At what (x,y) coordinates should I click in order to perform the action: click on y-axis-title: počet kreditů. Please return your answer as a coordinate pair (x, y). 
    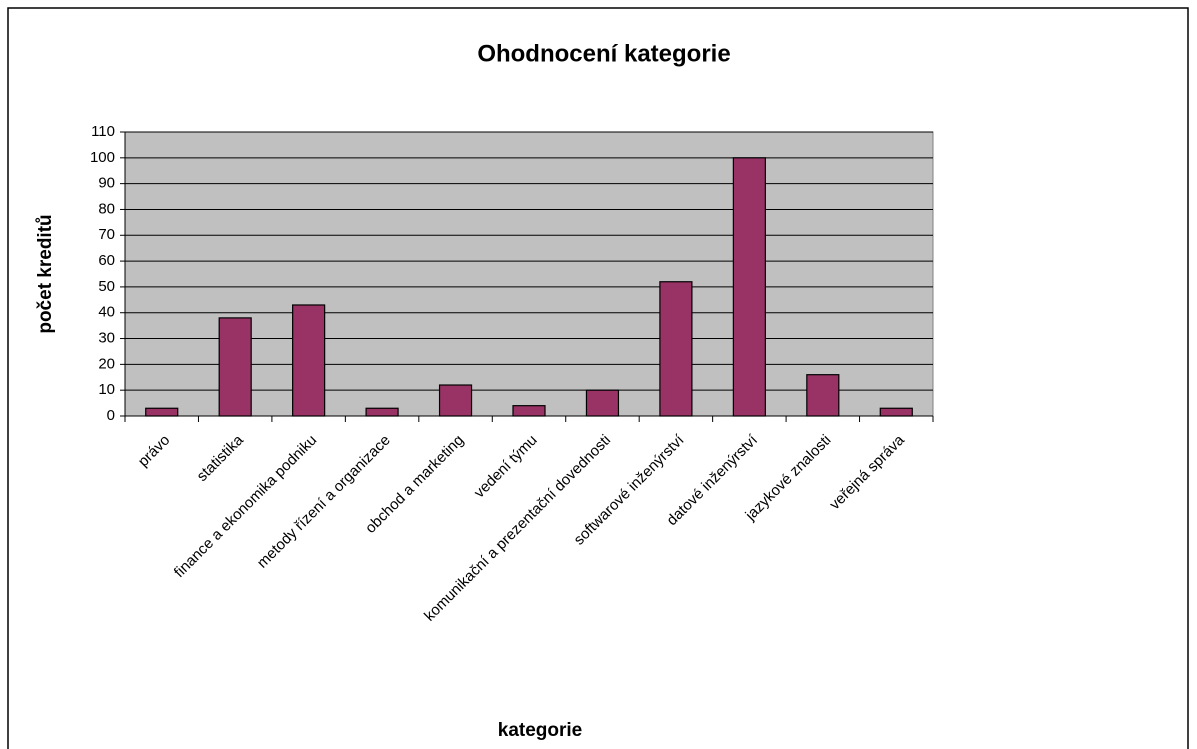
    Looking at the image, I should click on (45, 273).